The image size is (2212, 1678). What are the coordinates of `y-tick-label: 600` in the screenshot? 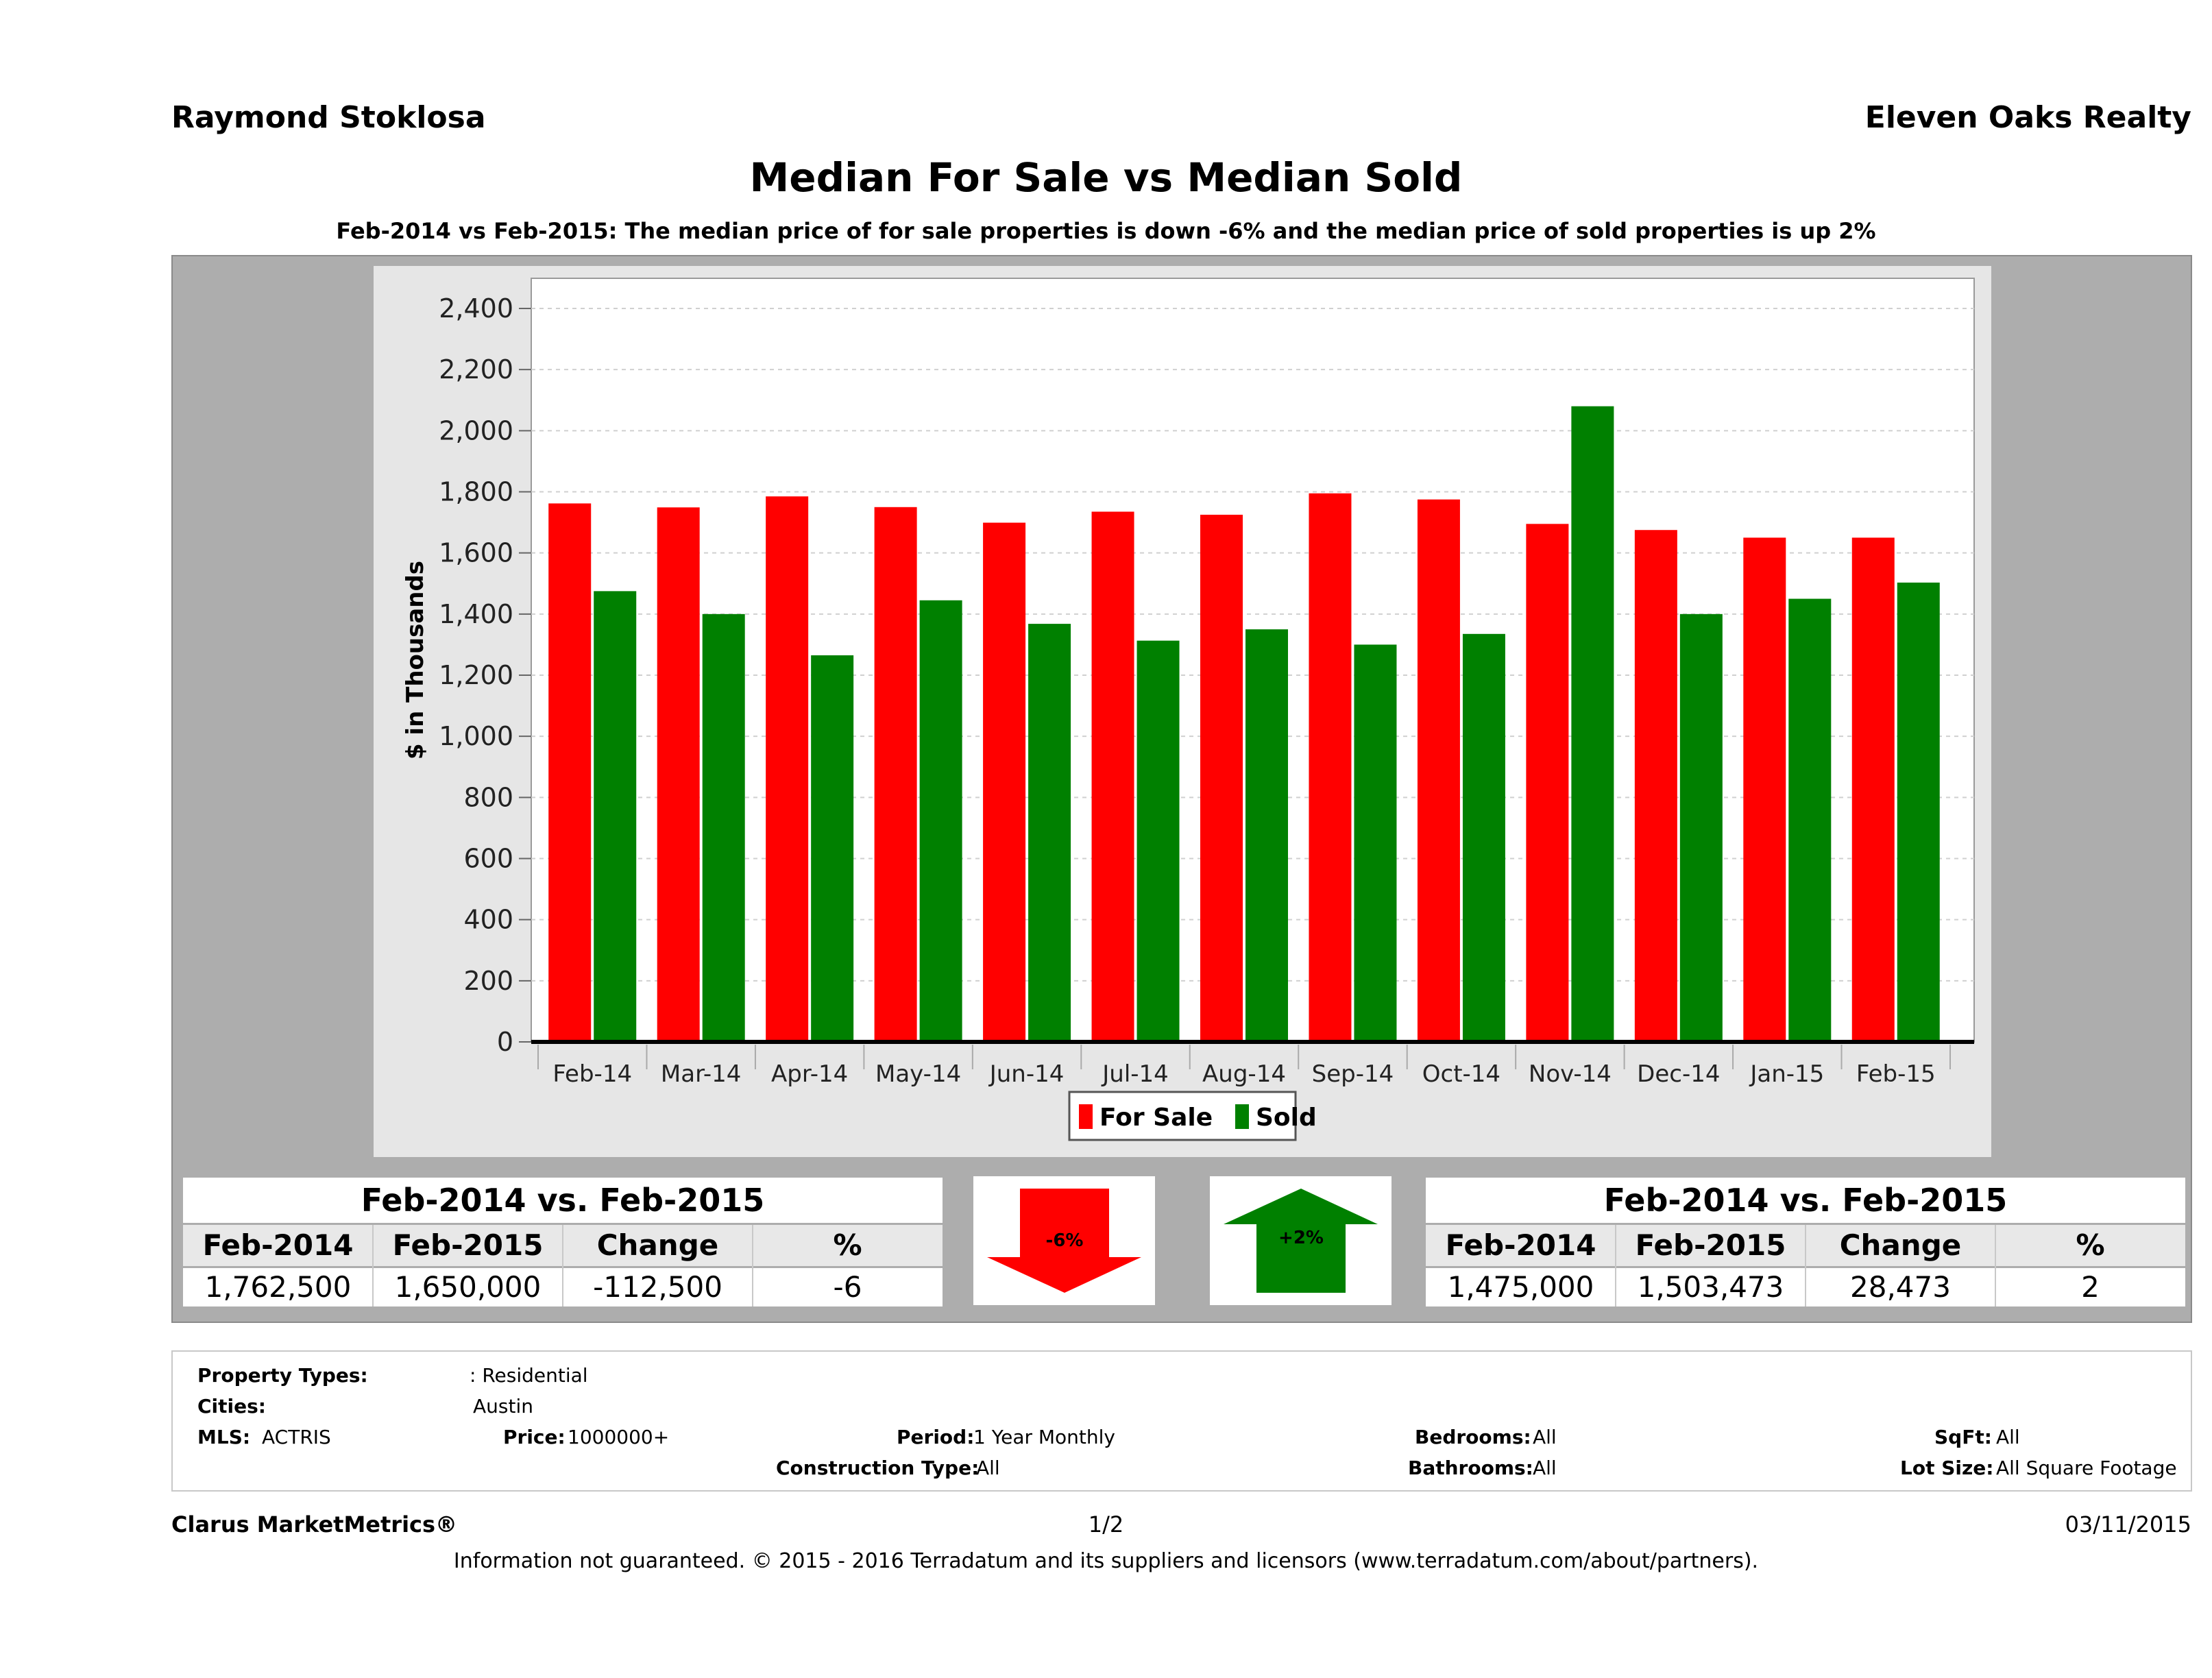 It's located at (488, 859).